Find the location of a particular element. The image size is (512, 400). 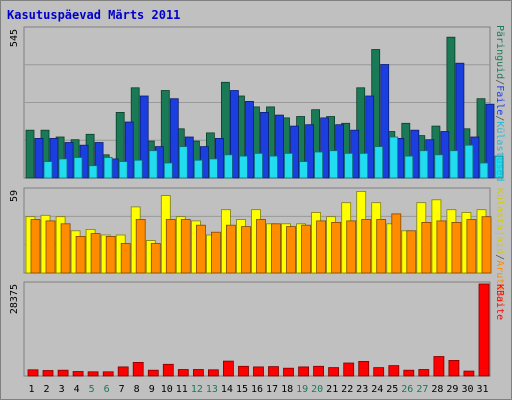

bar-külastused-day-25 is located at coordinates (409, 167).